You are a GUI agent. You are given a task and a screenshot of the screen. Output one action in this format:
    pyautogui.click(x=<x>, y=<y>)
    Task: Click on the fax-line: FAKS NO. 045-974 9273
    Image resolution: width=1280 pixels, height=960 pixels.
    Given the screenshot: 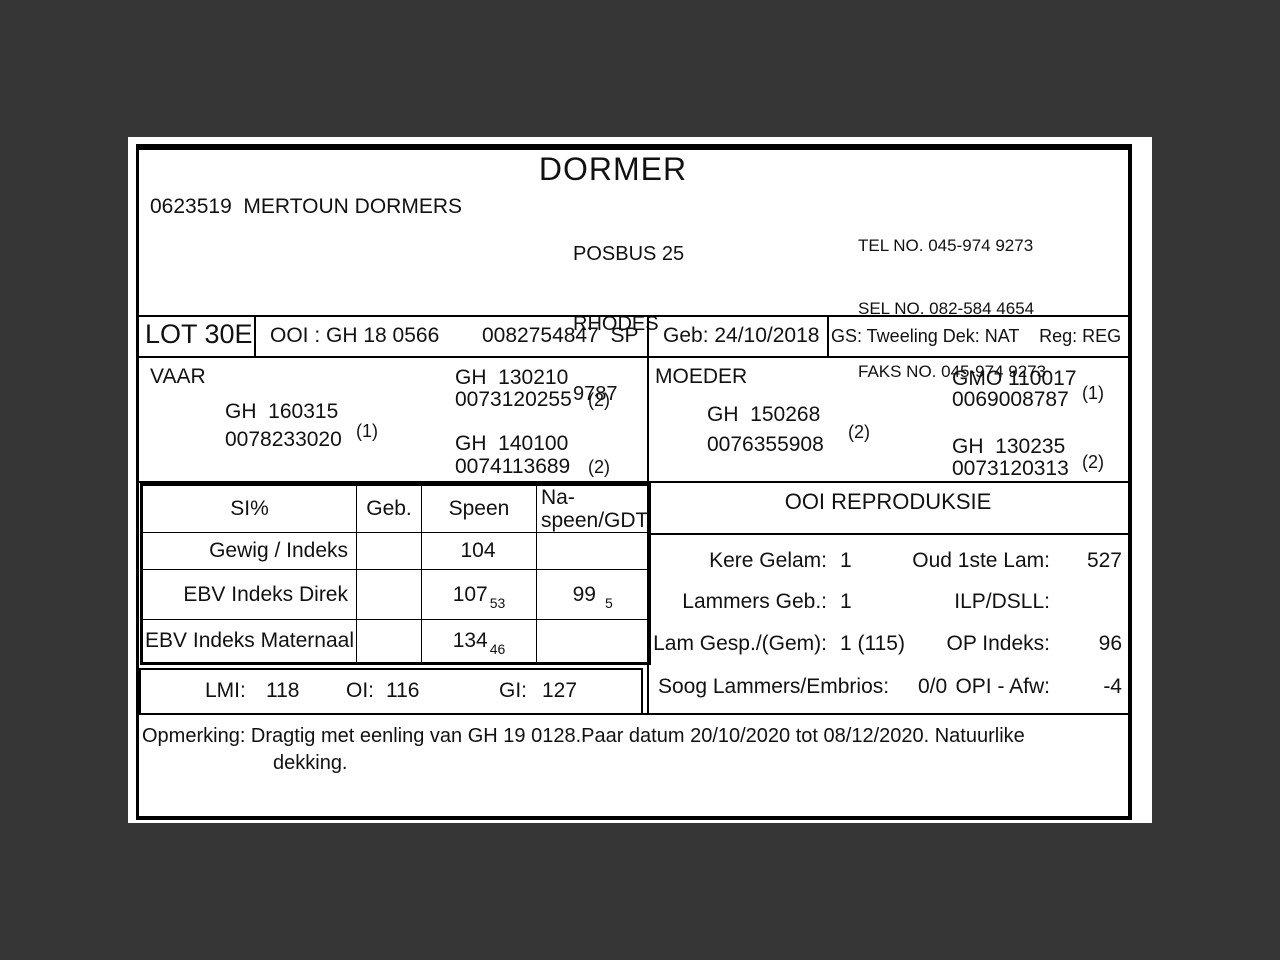 What is the action you would take?
    pyautogui.click(x=952, y=371)
    